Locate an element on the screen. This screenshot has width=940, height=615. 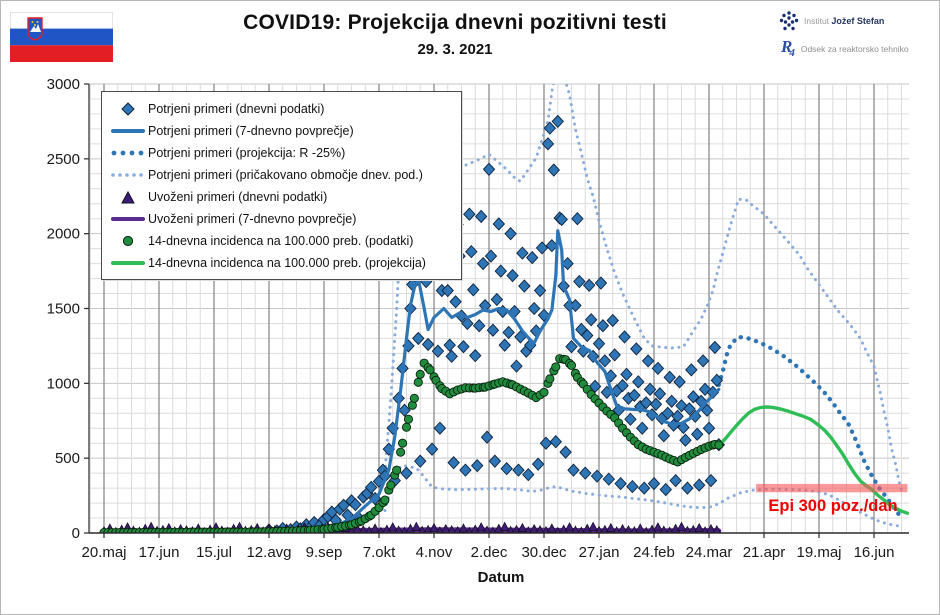
department-name: Odsek za reaktorsko tehniko is located at coordinates (854, 48).